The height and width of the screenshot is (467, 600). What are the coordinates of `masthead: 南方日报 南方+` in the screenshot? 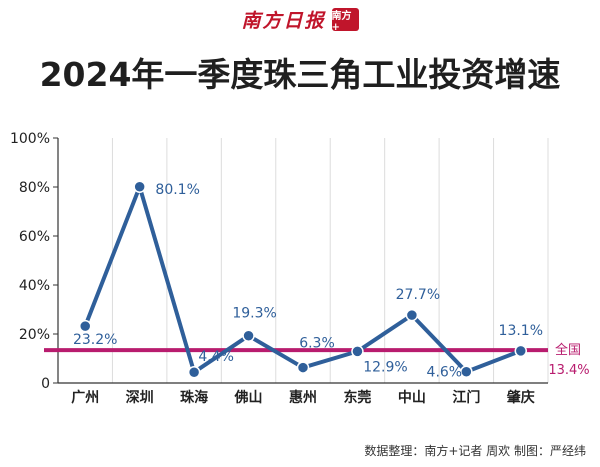 It's located at (300, 19).